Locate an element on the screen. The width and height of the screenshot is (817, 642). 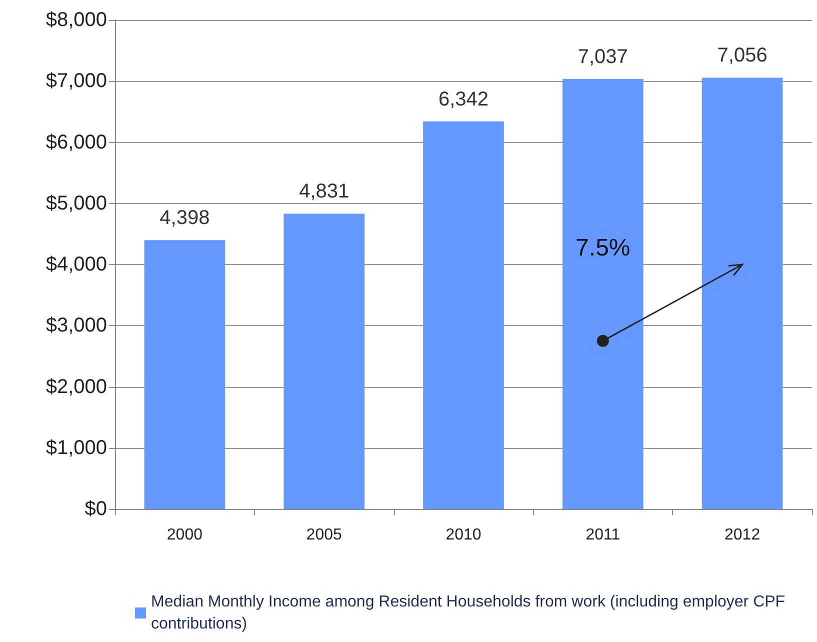
x-tick-label: 2000 is located at coordinates (184, 535).